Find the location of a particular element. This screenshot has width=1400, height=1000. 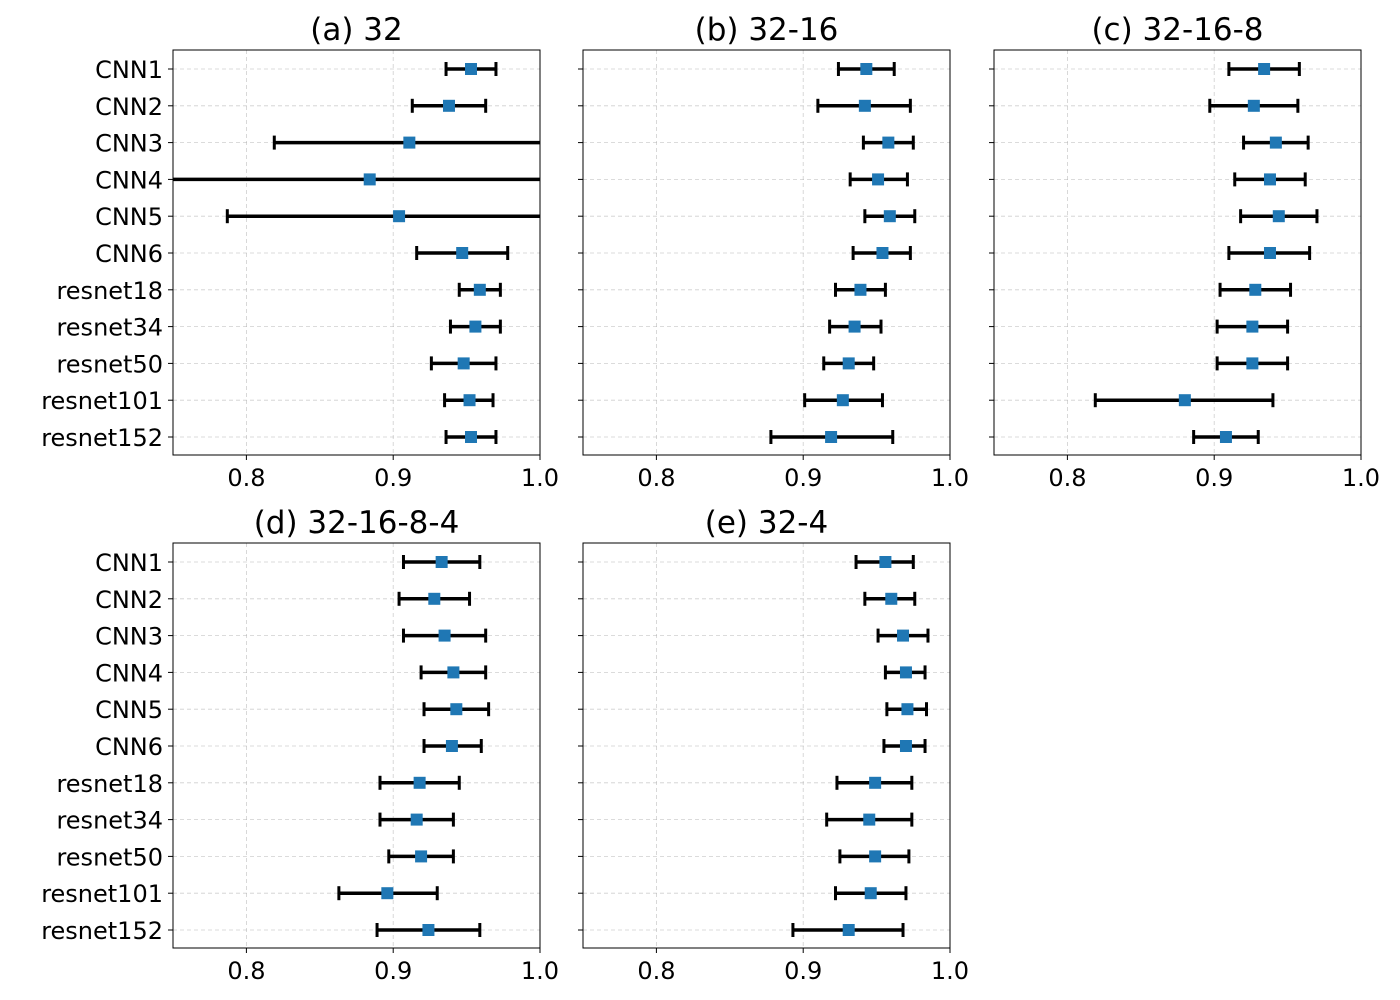

panel-title: (a) 32 is located at coordinates (356, 30).